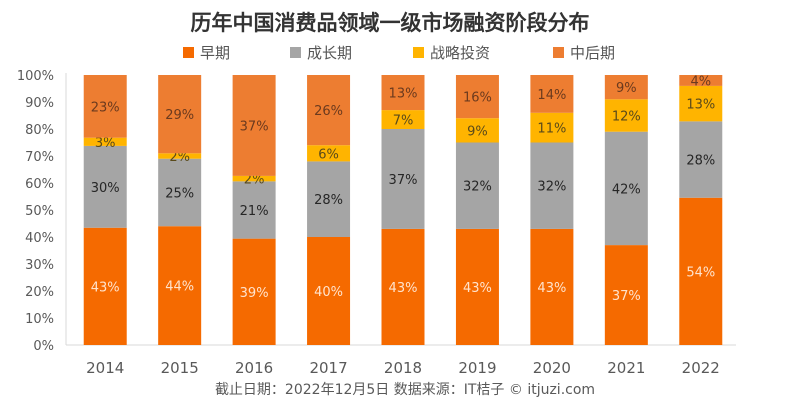 The height and width of the screenshot is (410, 787). I want to click on data-label-2019-3: 16%, so click(477, 98).